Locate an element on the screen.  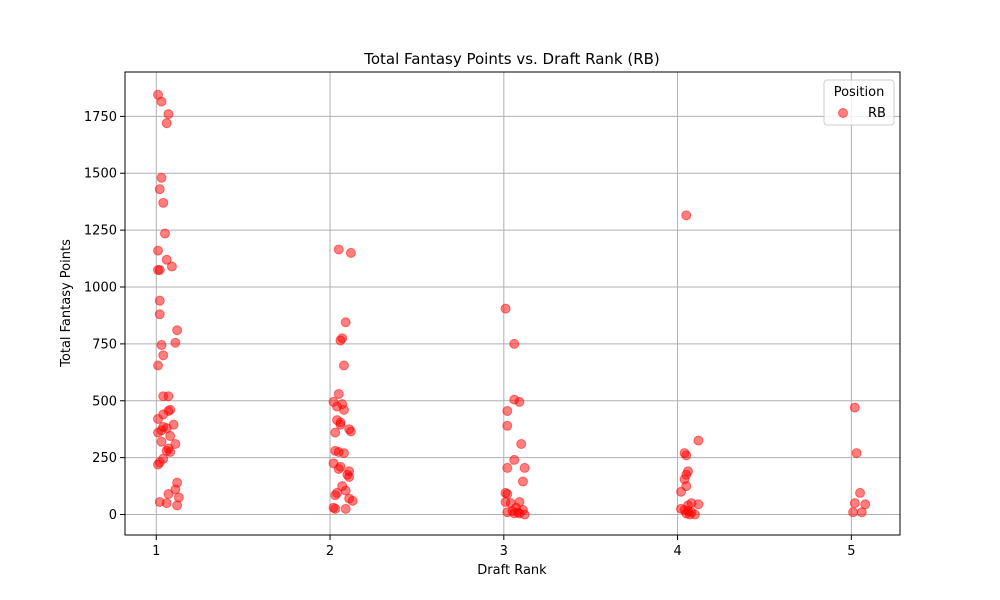
legend: Position RB is located at coordinates (859, 102).